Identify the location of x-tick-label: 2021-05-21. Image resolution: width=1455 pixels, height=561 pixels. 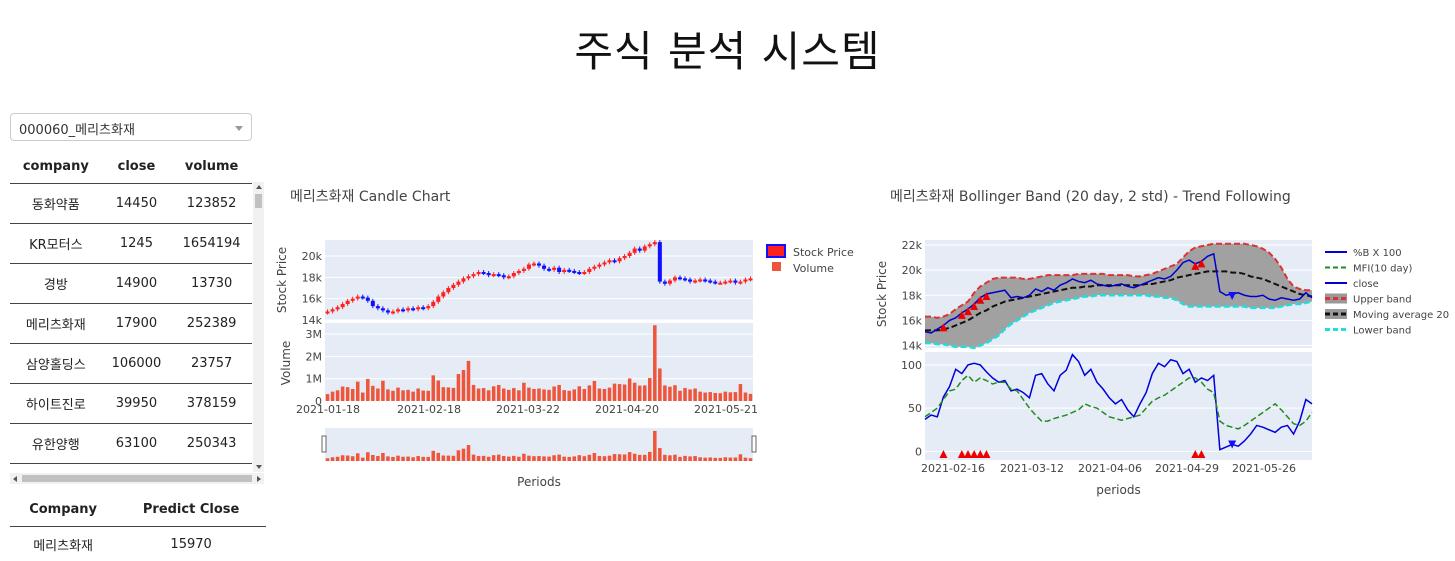
(726, 409).